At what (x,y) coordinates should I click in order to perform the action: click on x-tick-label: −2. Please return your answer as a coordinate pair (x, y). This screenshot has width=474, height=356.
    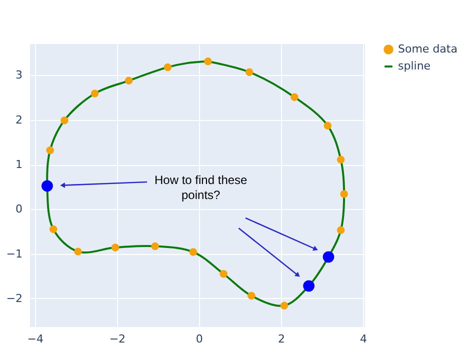
    Looking at the image, I should click on (117, 339).